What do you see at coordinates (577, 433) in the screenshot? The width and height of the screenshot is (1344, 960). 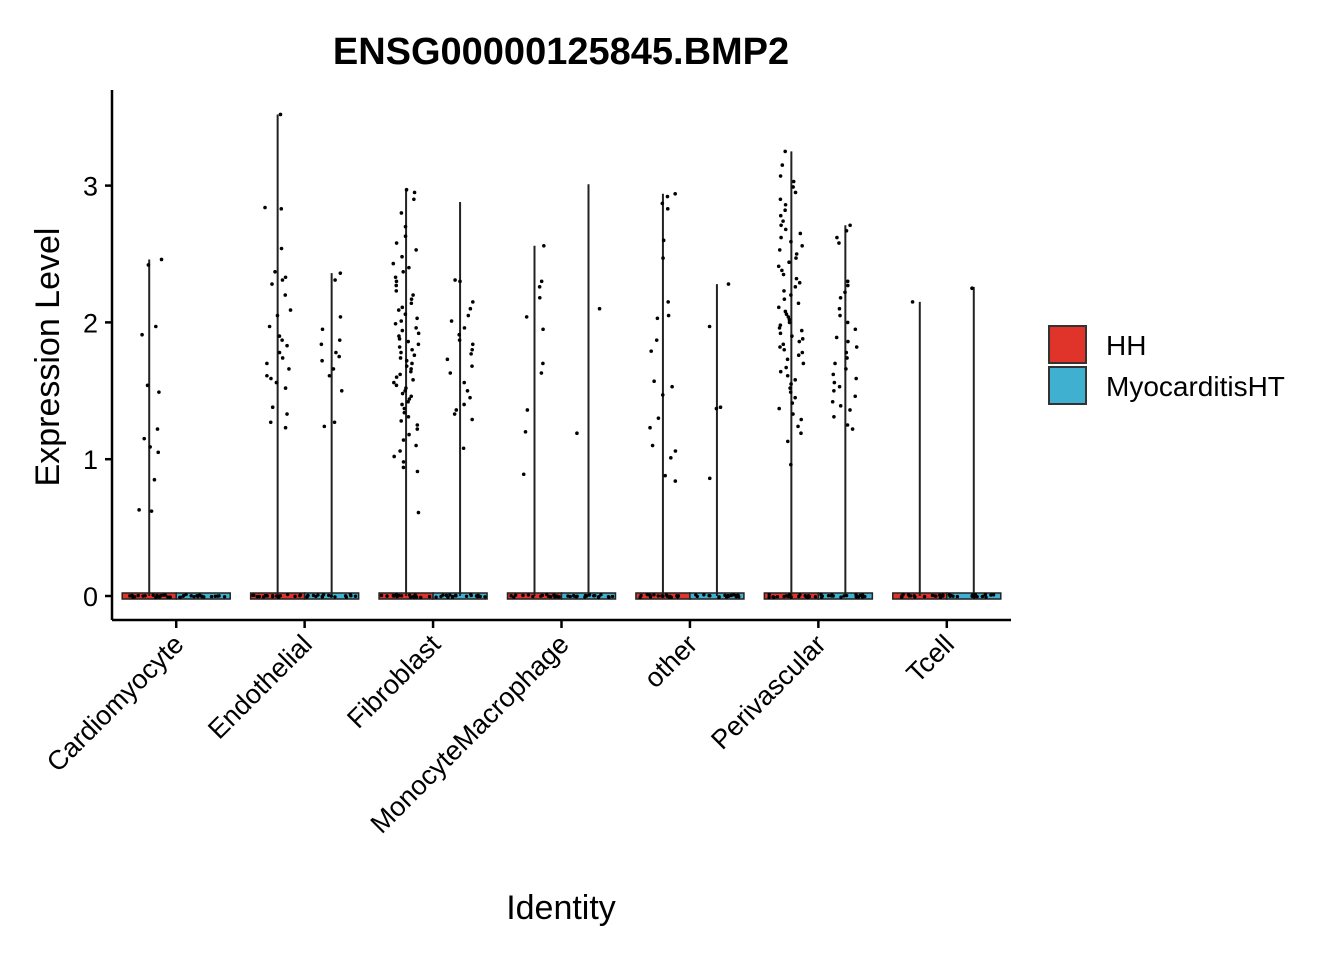 I see `point-monocytemacrophage-myocarditisht` at bounding box center [577, 433].